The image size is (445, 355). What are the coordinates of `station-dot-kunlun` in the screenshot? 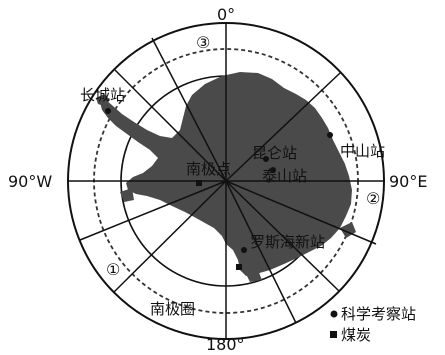 It's located at (266, 159).